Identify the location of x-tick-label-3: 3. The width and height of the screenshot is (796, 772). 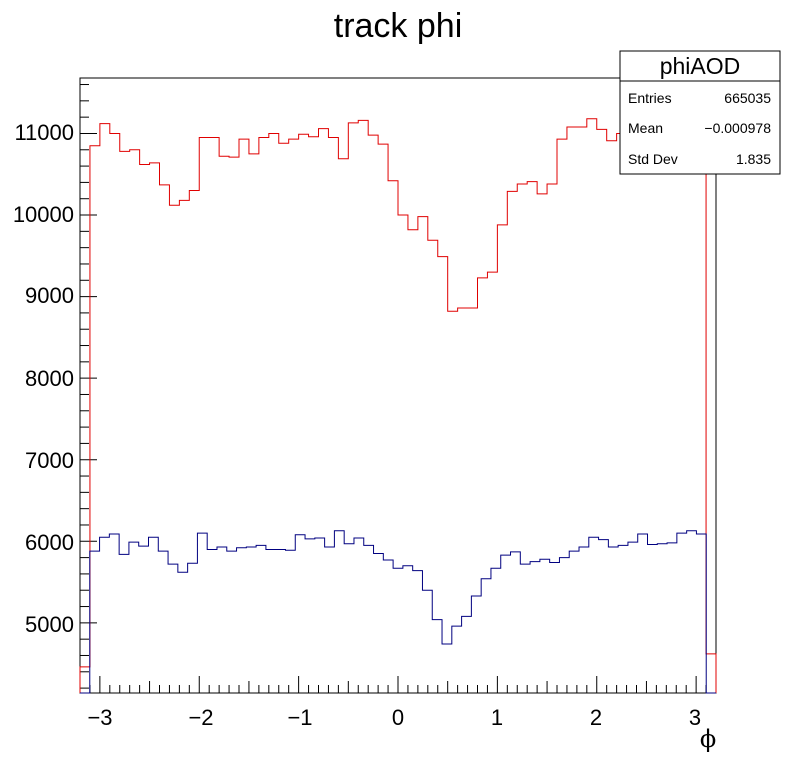
(695, 717).